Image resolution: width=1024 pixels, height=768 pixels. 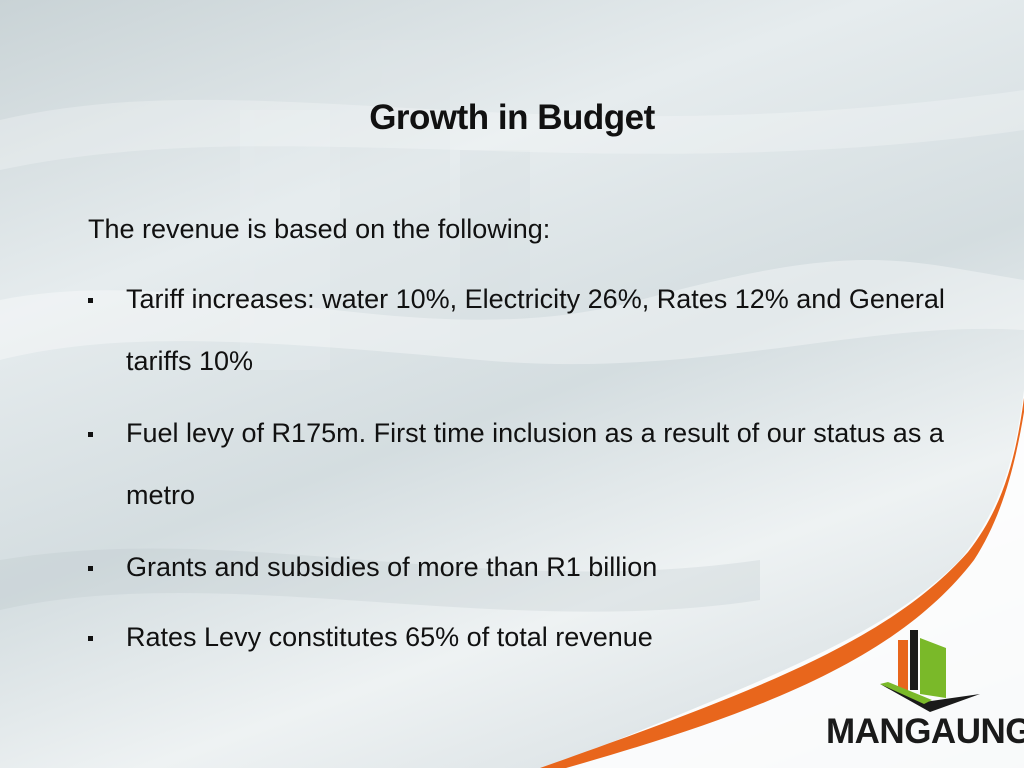 I want to click on intro-text: The revenue is based on the following:, so click(x=319, y=229).